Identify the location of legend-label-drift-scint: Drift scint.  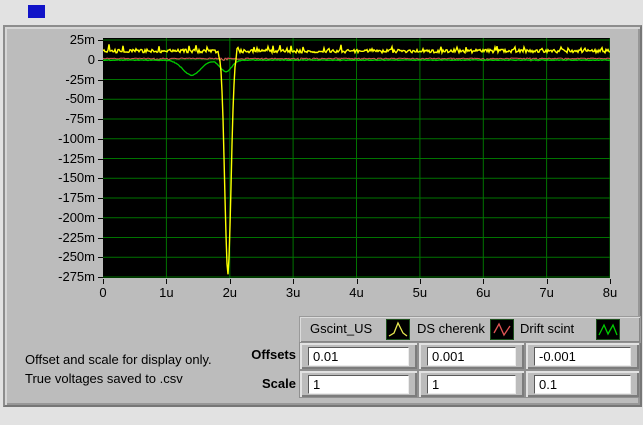
(547, 328).